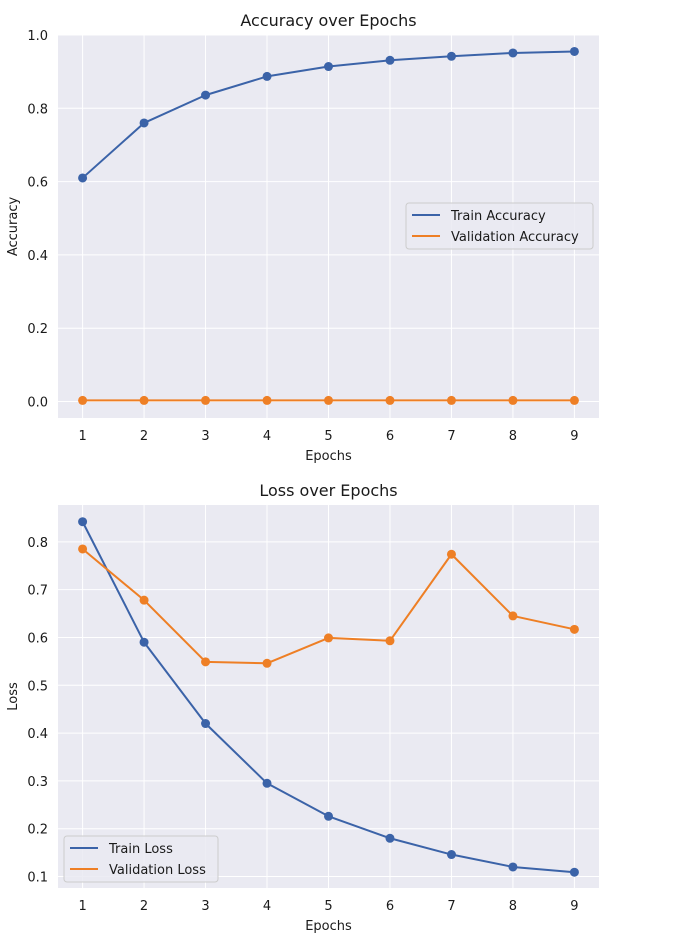 The height and width of the screenshot is (949, 677). Describe the element at coordinates (37, 591) in the screenshot. I see `y-tick-label: 0.7` at that location.